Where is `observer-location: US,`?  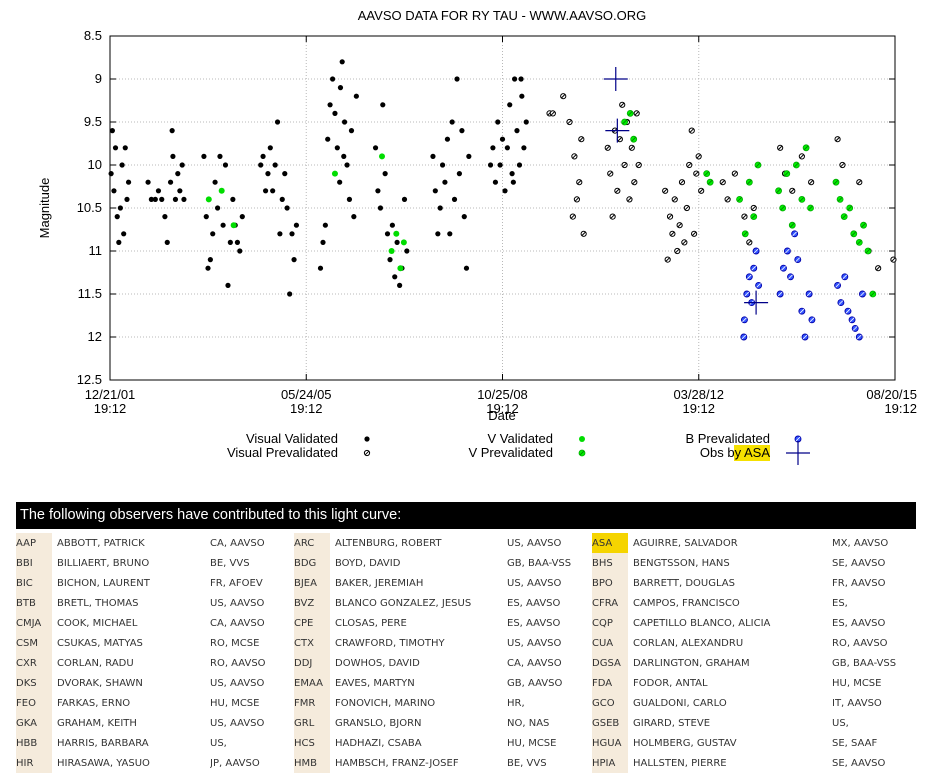
observer-location: US, is located at coordinates (840, 723).